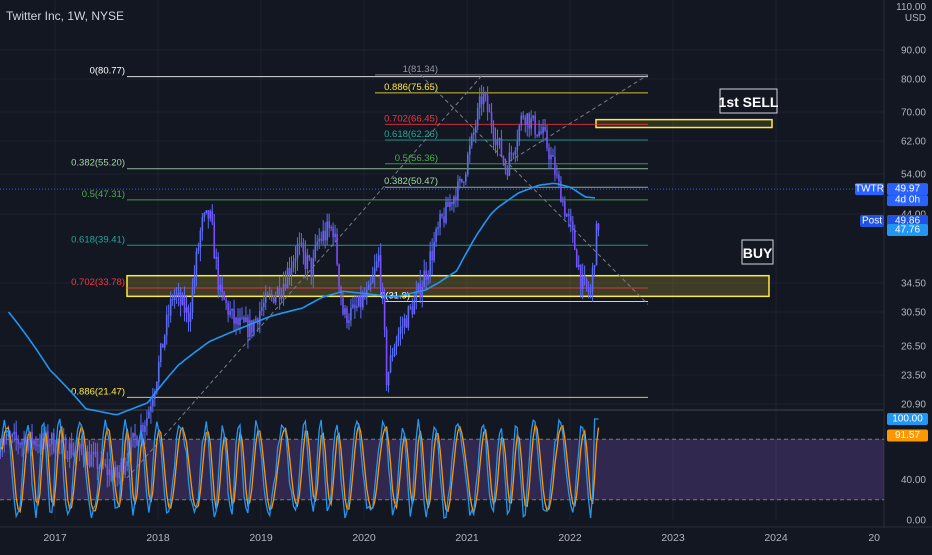  Describe the element at coordinates (869, 189) in the screenshot. I see `ticker-badge: TWTR` at that location.